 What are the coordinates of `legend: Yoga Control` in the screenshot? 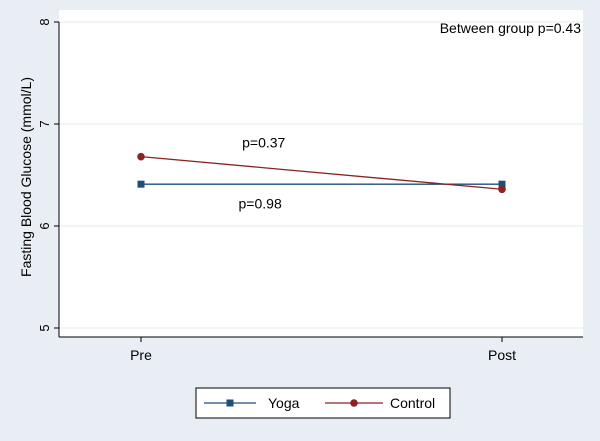 It's located at (323, 403).